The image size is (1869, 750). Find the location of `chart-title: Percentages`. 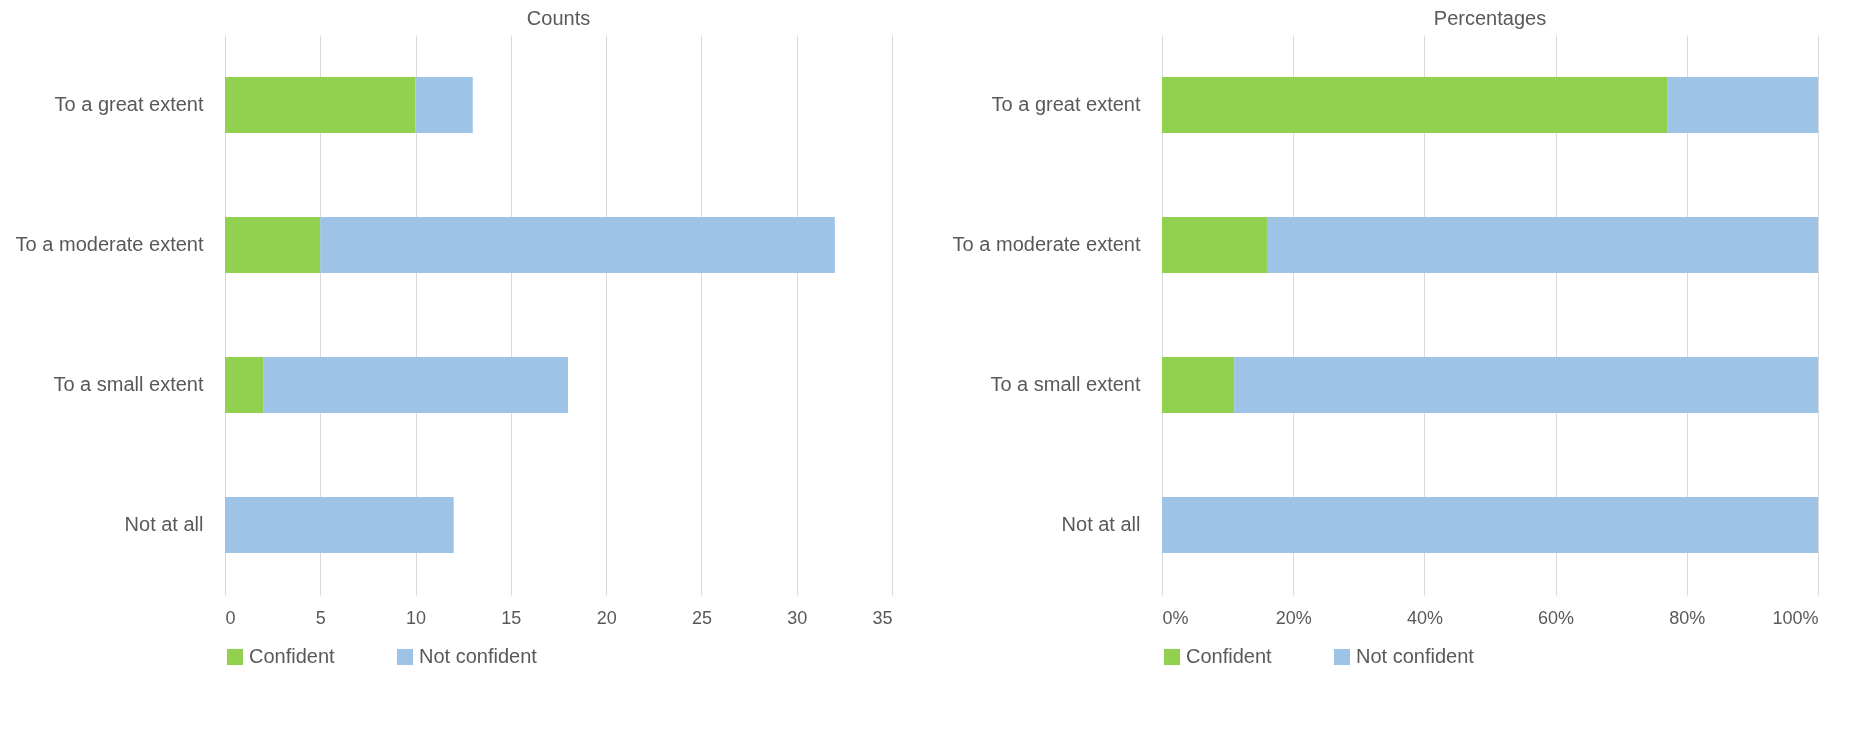

chart-title: Percentages is located at coordinates (1490, 18).